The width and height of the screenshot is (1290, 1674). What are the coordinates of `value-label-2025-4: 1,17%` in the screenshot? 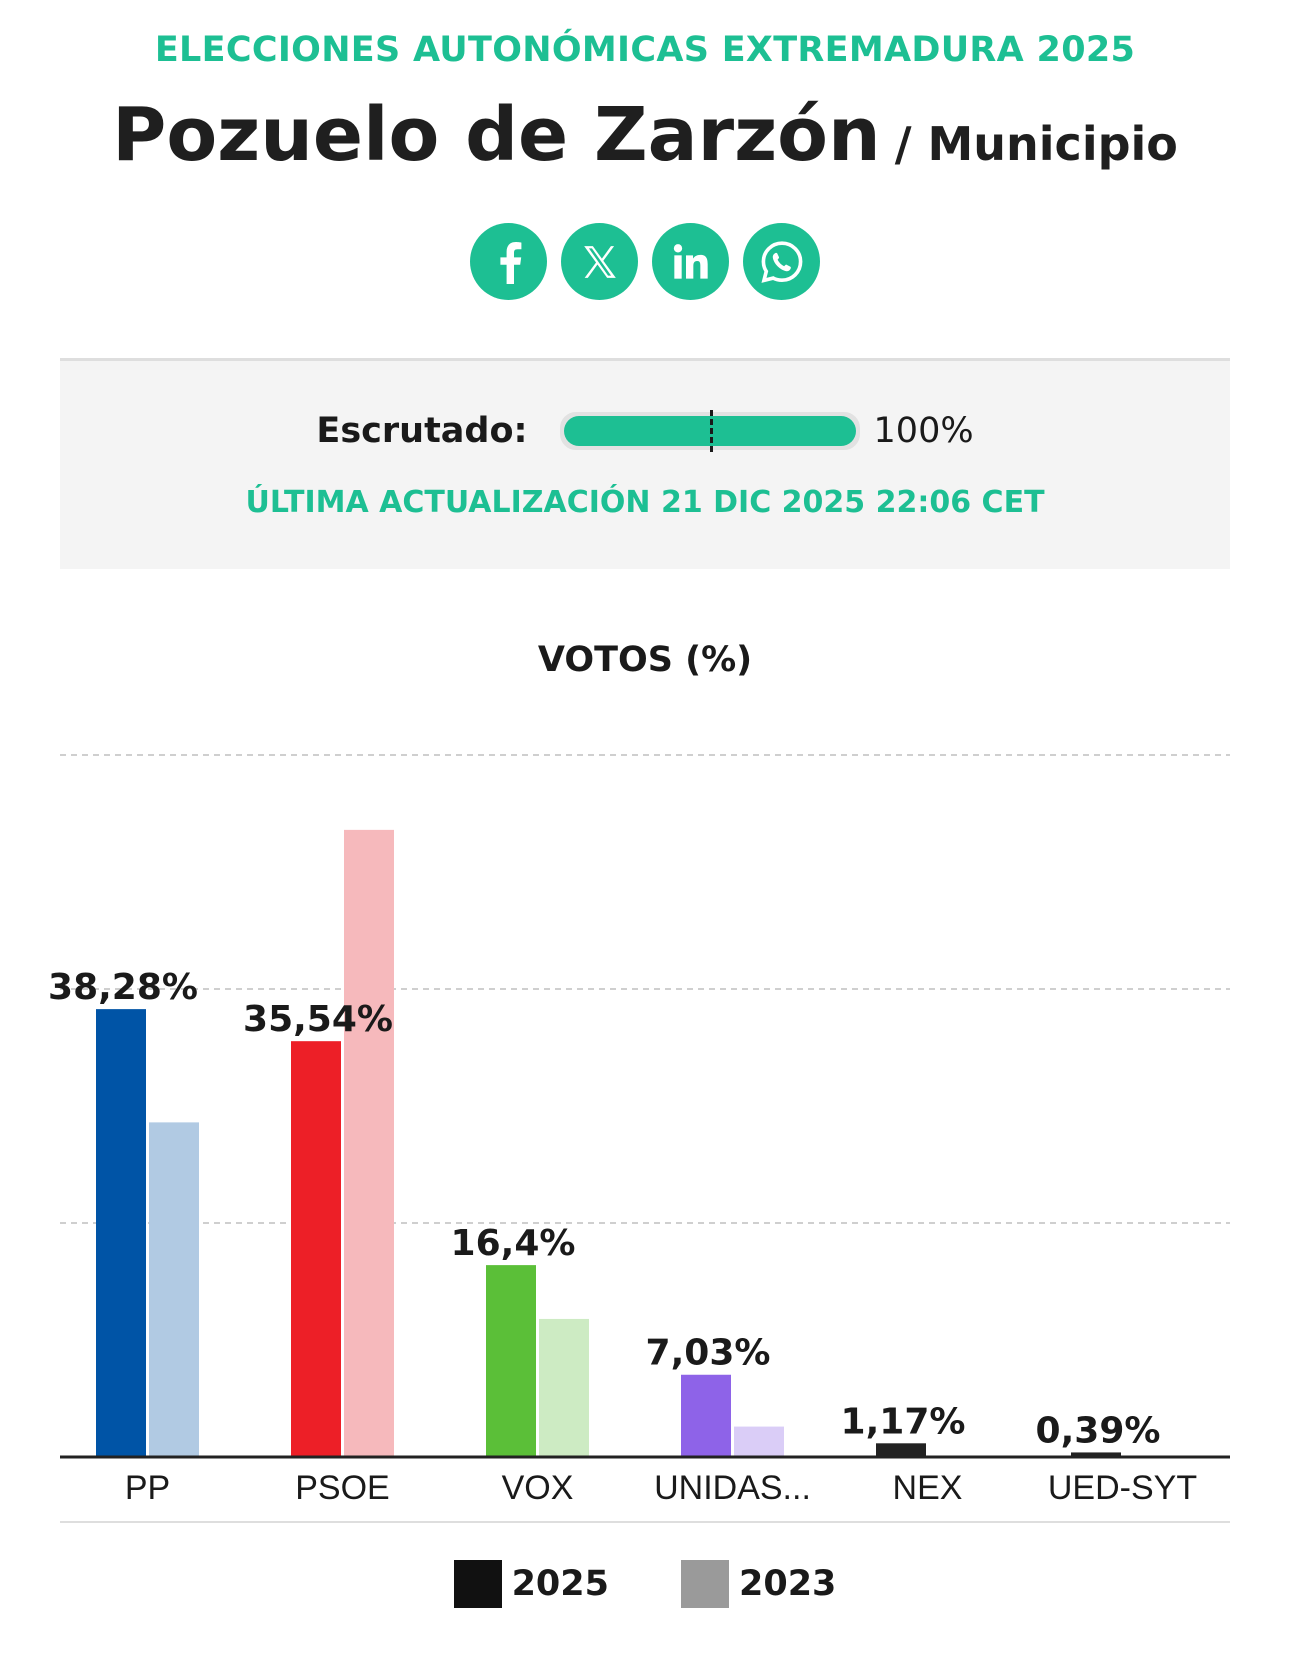 It's located at (903, 1421).